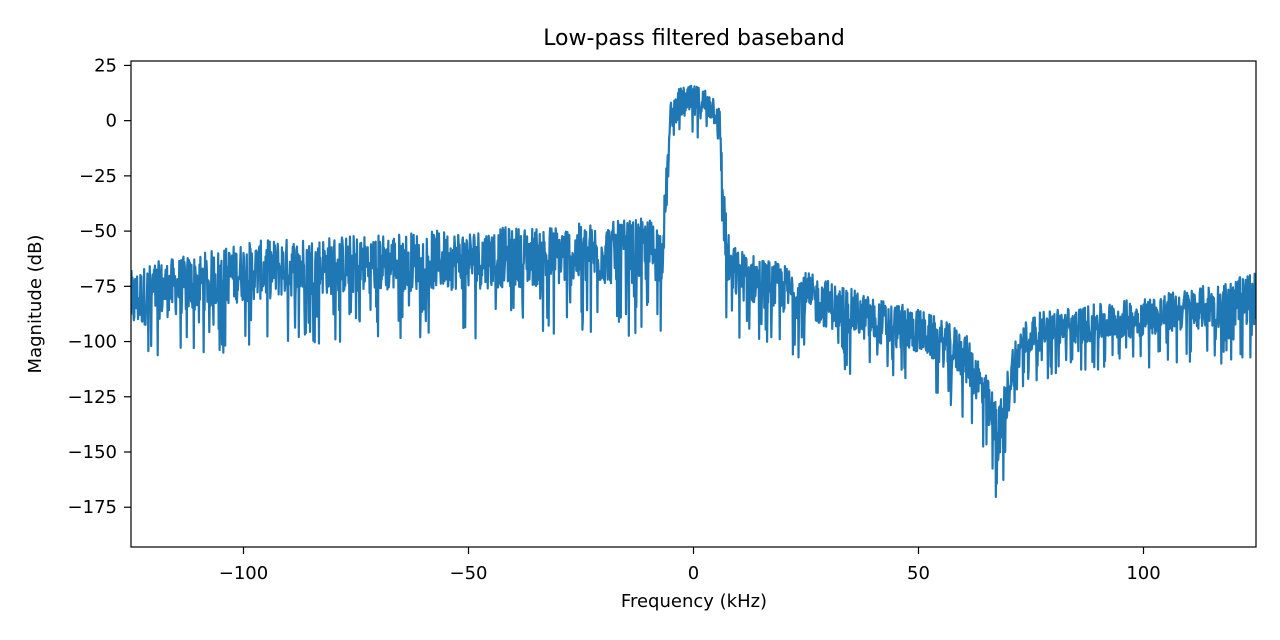 The image size is (1280, 640). What do you see at coordinates (111, 121) in the screenshot?
I see `y-tick-label: 0` at bounding box center [111, 121].